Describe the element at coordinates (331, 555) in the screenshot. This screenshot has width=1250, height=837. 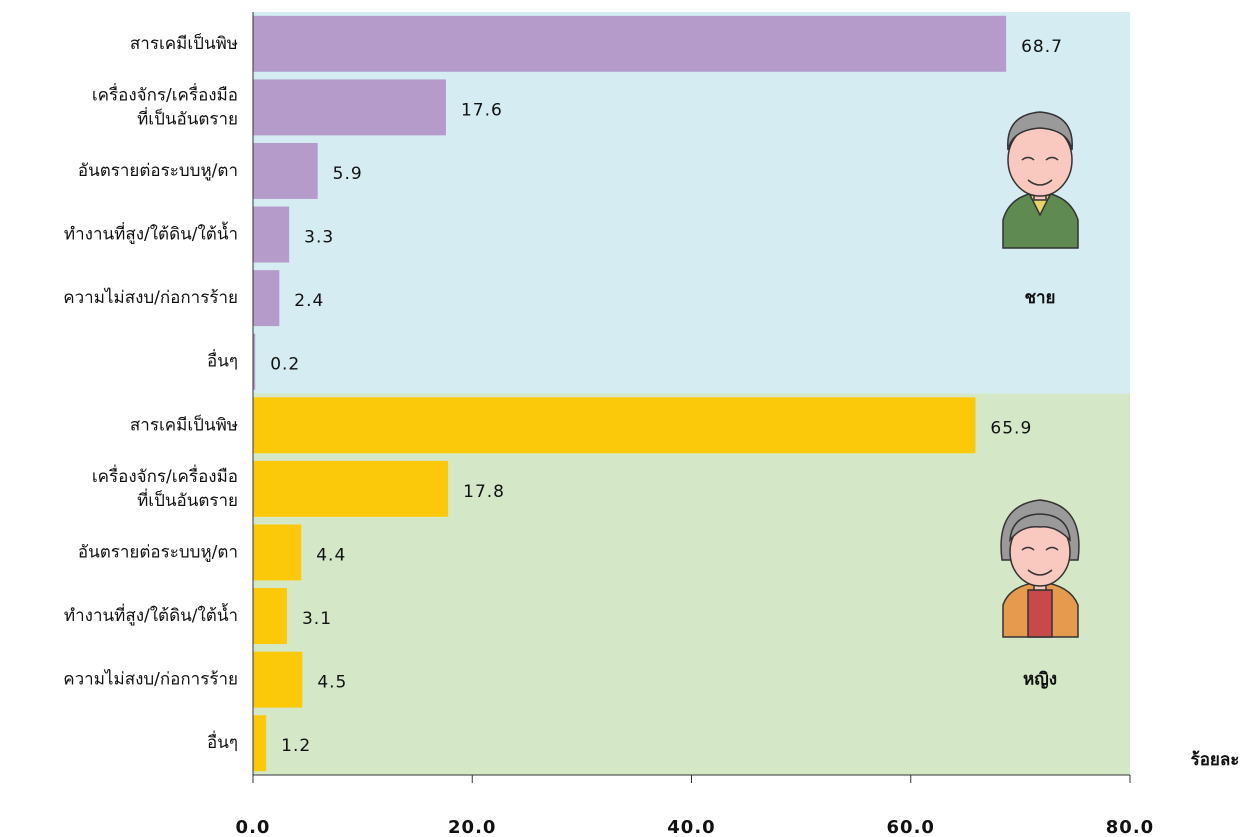
I see `value-label: 4.4` at that location.